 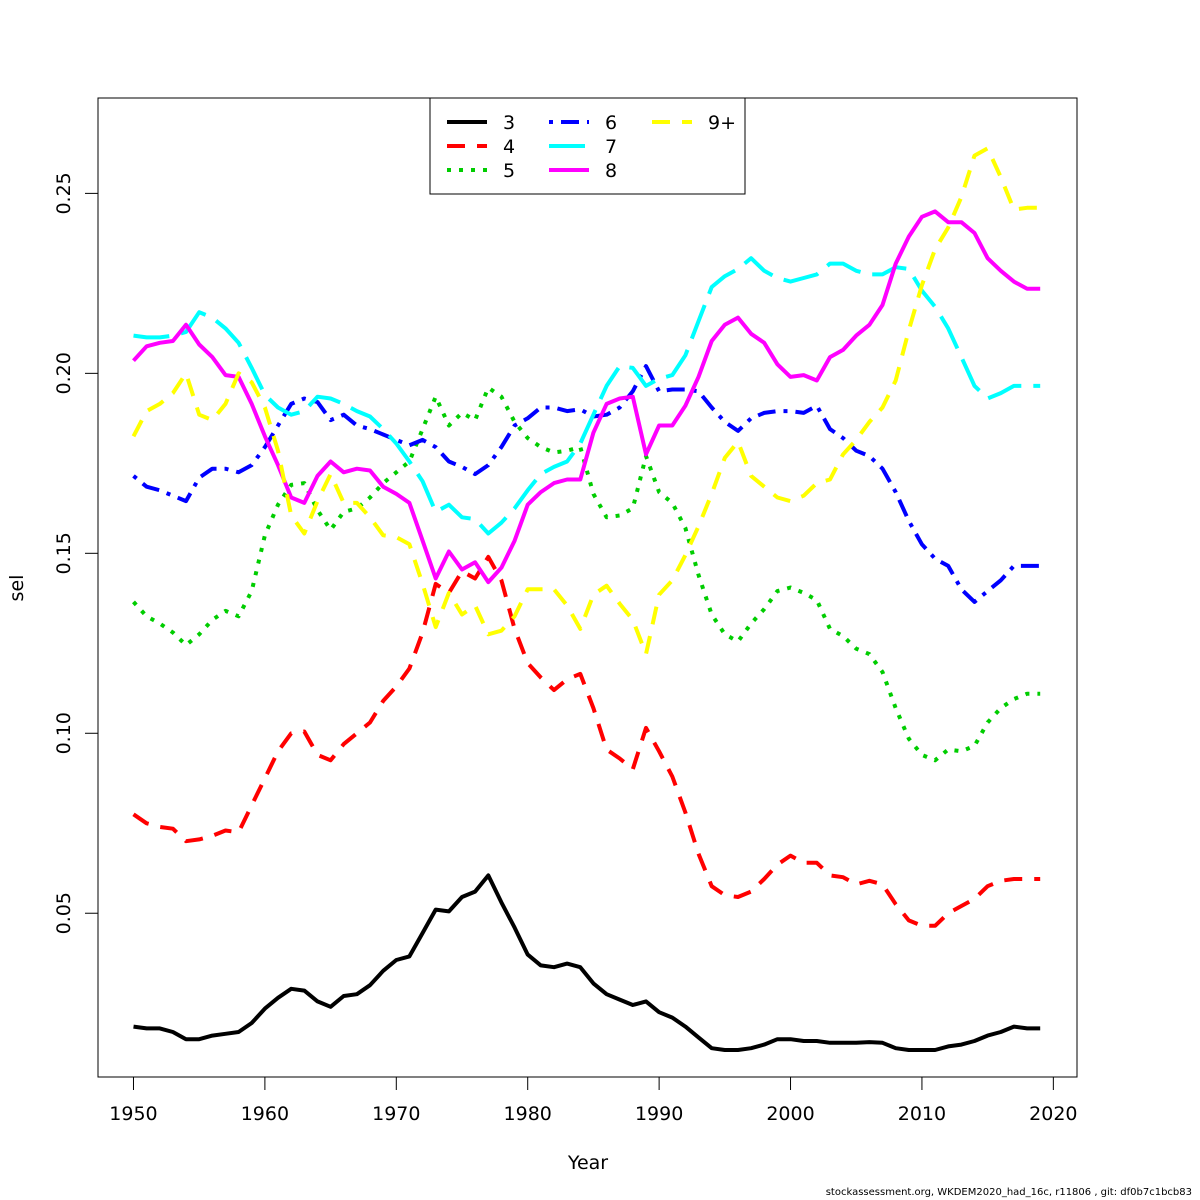 I want to click on x-axis-title: Year, so click(x=587, y=1163).